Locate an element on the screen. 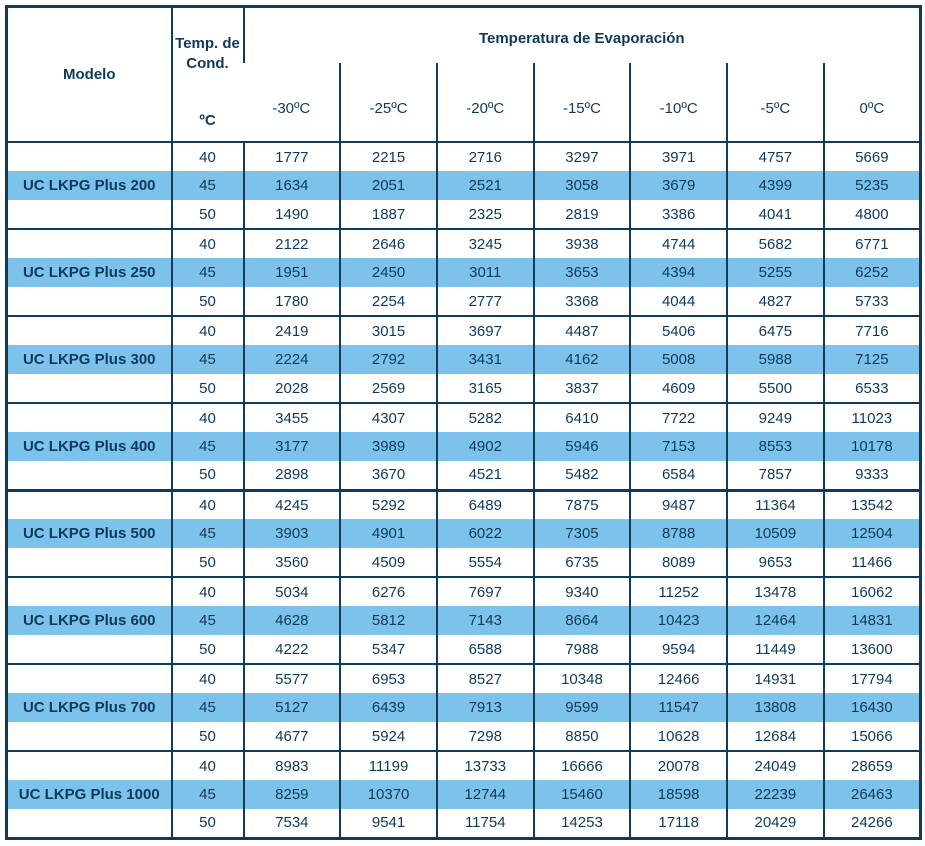  capacity-value: 4901 is located at coordinates (388, 533).